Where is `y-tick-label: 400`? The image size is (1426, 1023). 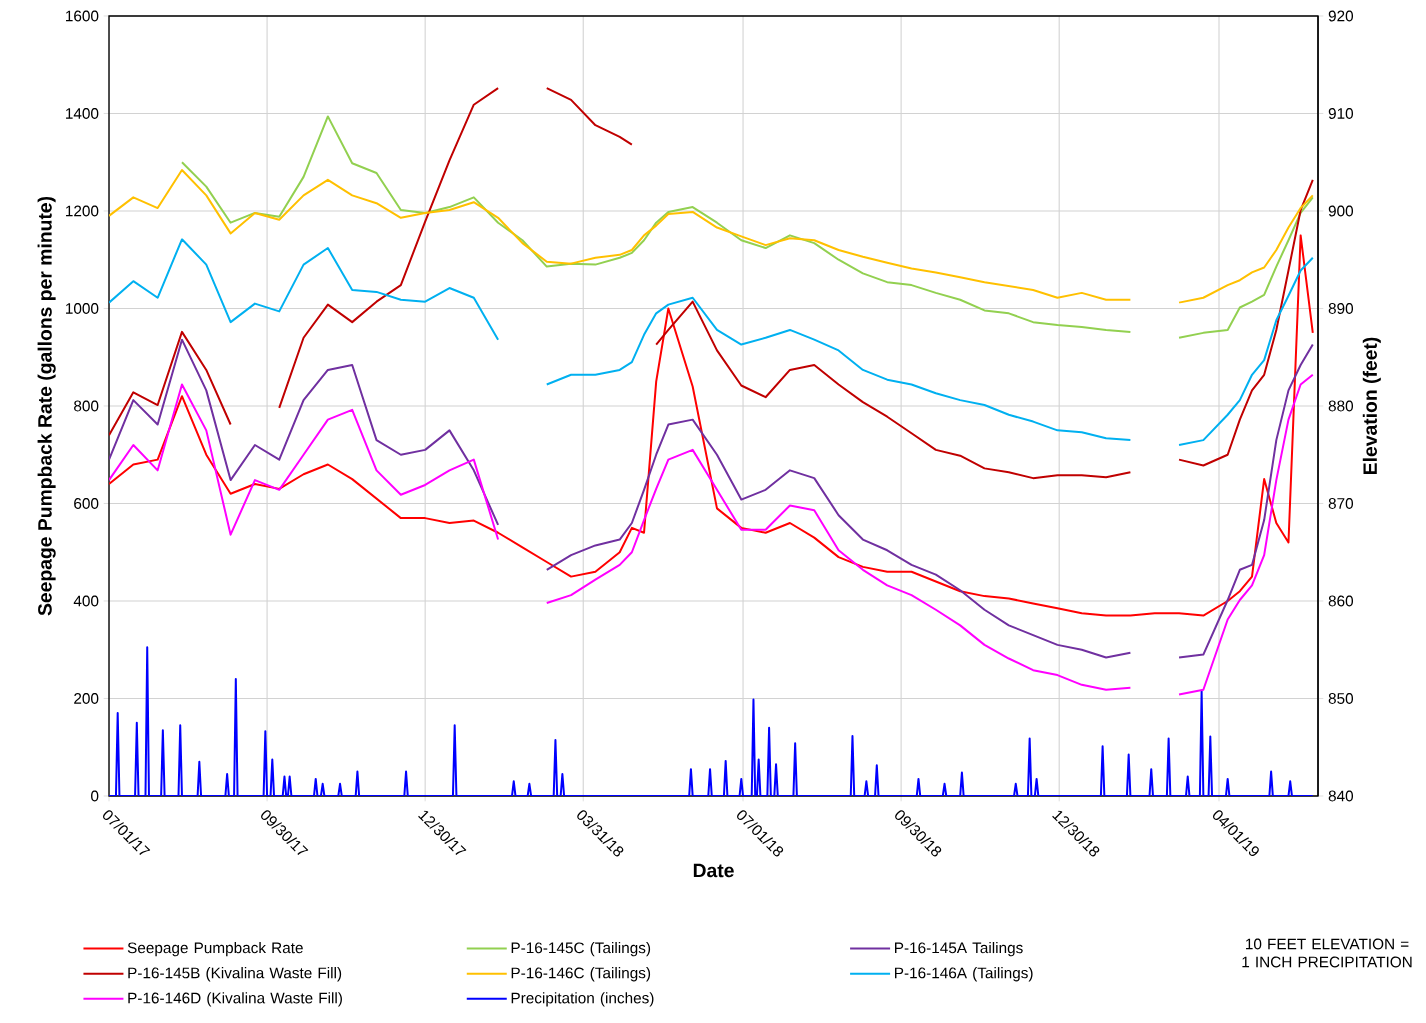 y-tick-label: 400 is located at coordinates (86, 601).